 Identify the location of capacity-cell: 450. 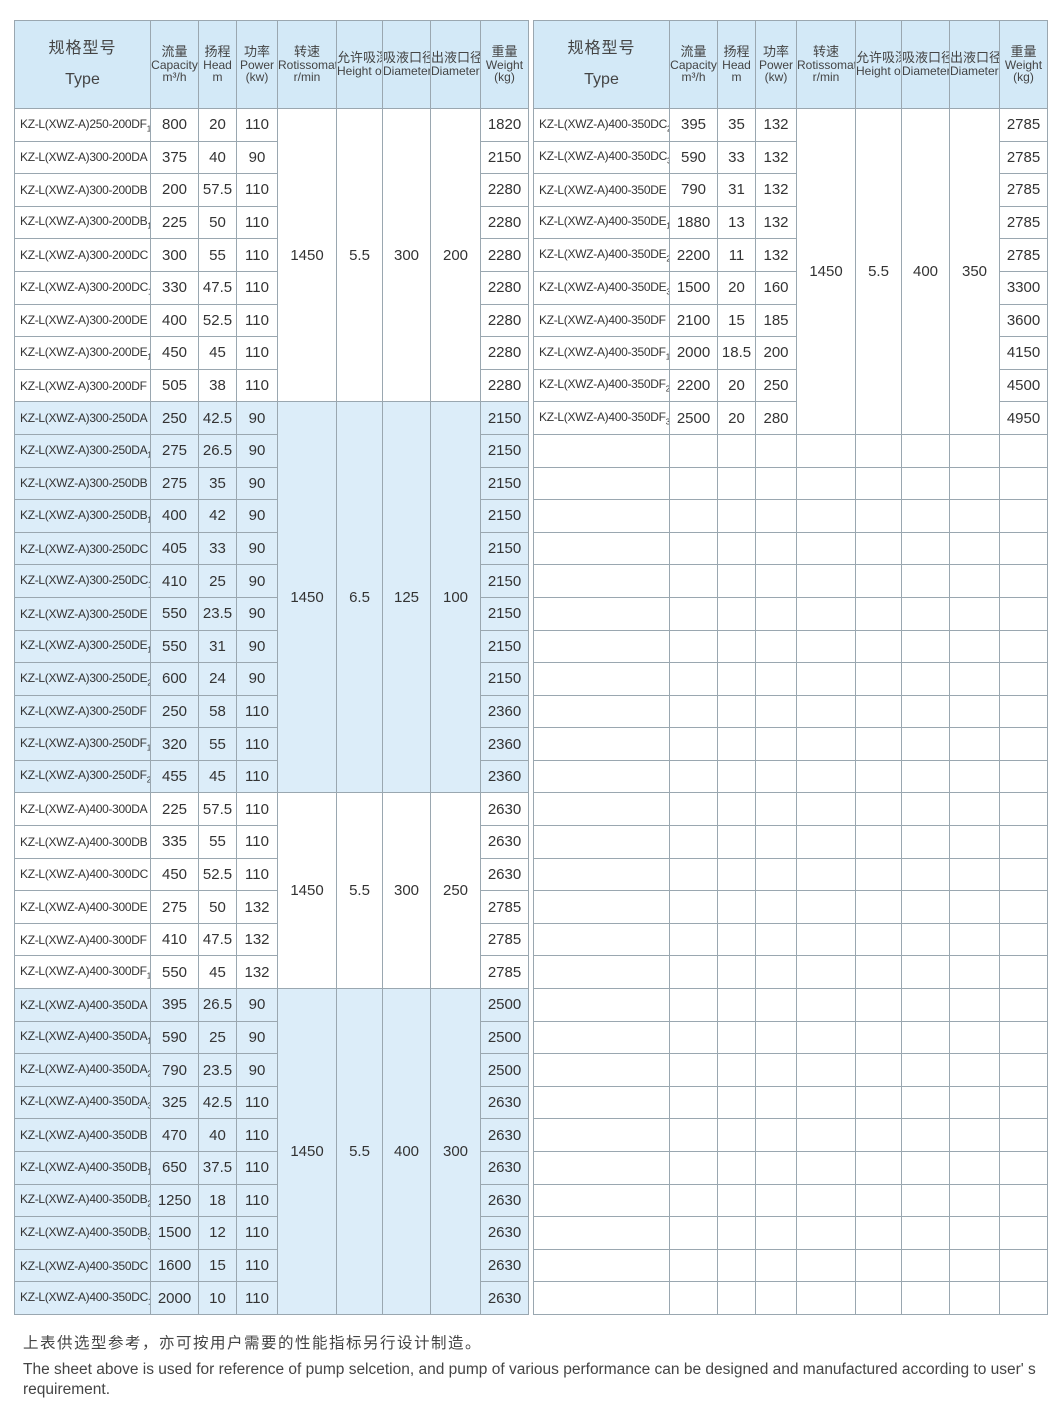
(174, 353).